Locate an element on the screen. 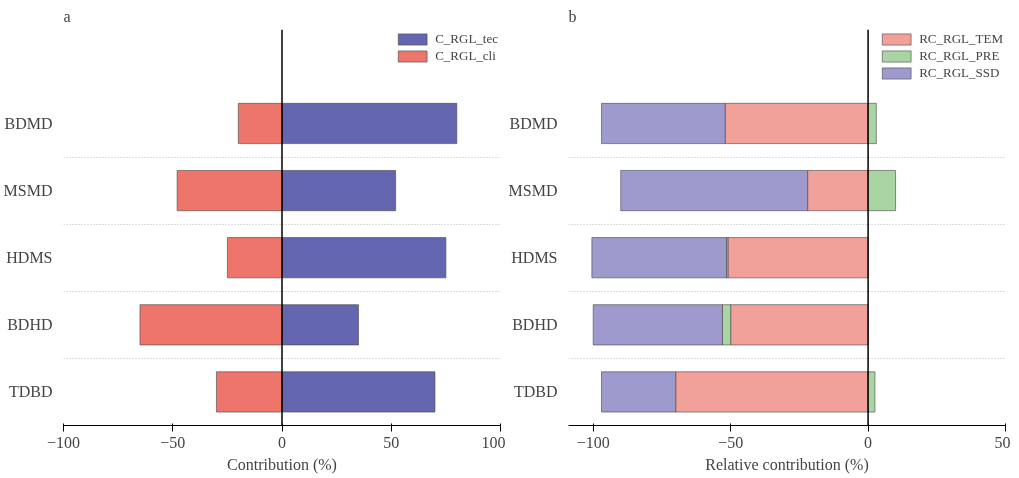 The height and width of the screenshot is (478, 1019). x-axis-title: Contribution (%) is located at coordinates (282, 464).